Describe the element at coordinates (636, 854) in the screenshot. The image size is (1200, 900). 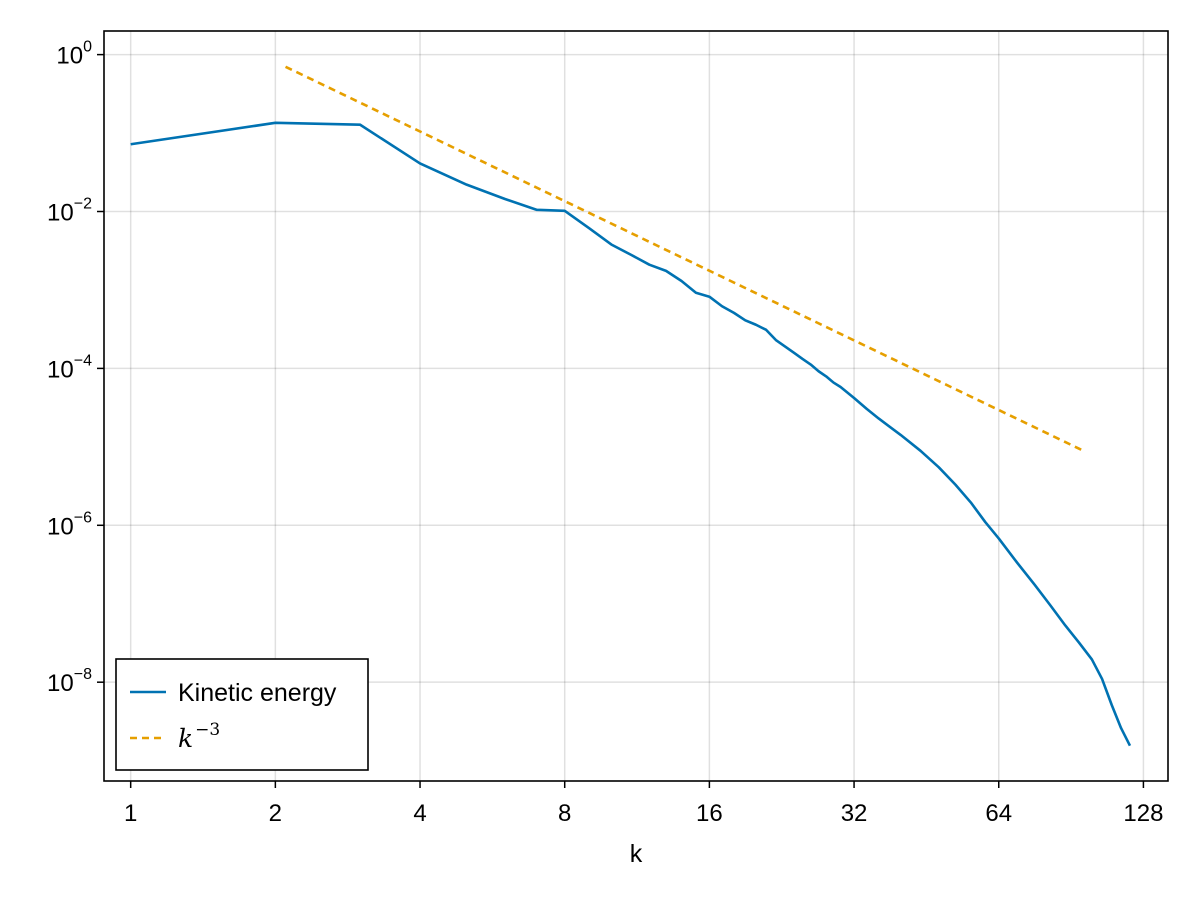
I see `x-axis-label: k` at that location.